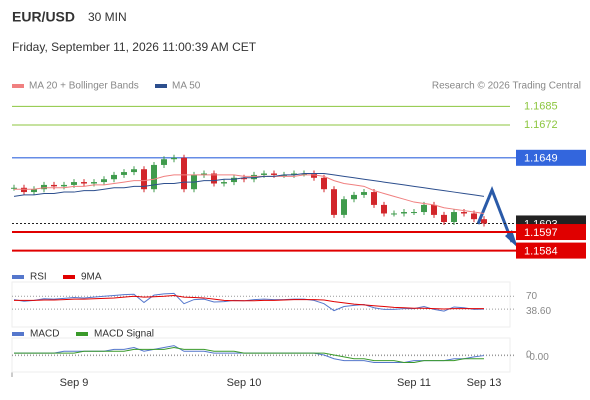 This screenshot has width=590, height=400. I want to click on y-tick-label: 0, so click(529, 355).